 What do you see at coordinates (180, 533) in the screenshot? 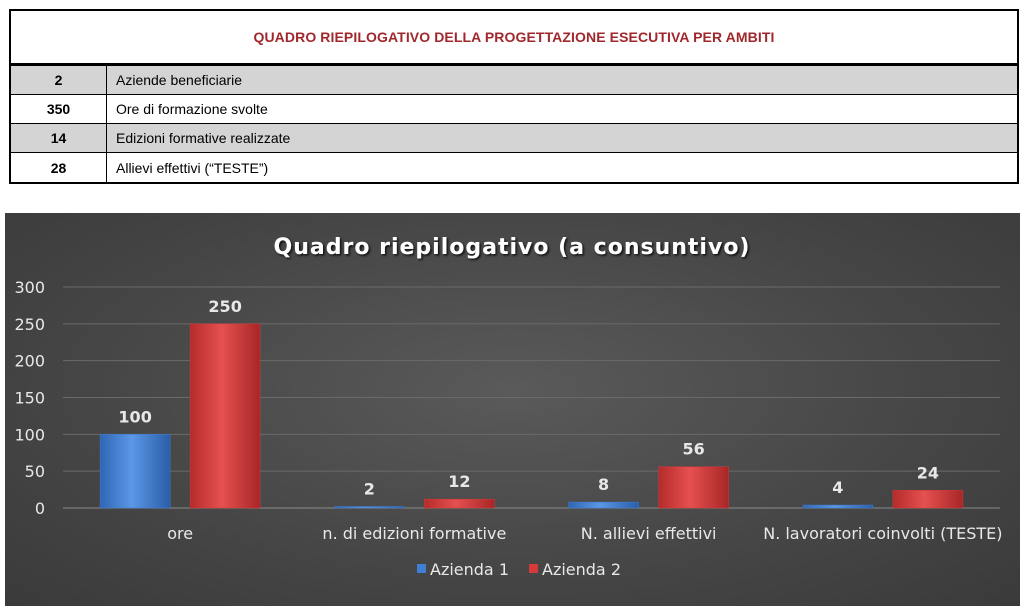
I see `x-tick-label: ore` at bounding box center [180, 533].